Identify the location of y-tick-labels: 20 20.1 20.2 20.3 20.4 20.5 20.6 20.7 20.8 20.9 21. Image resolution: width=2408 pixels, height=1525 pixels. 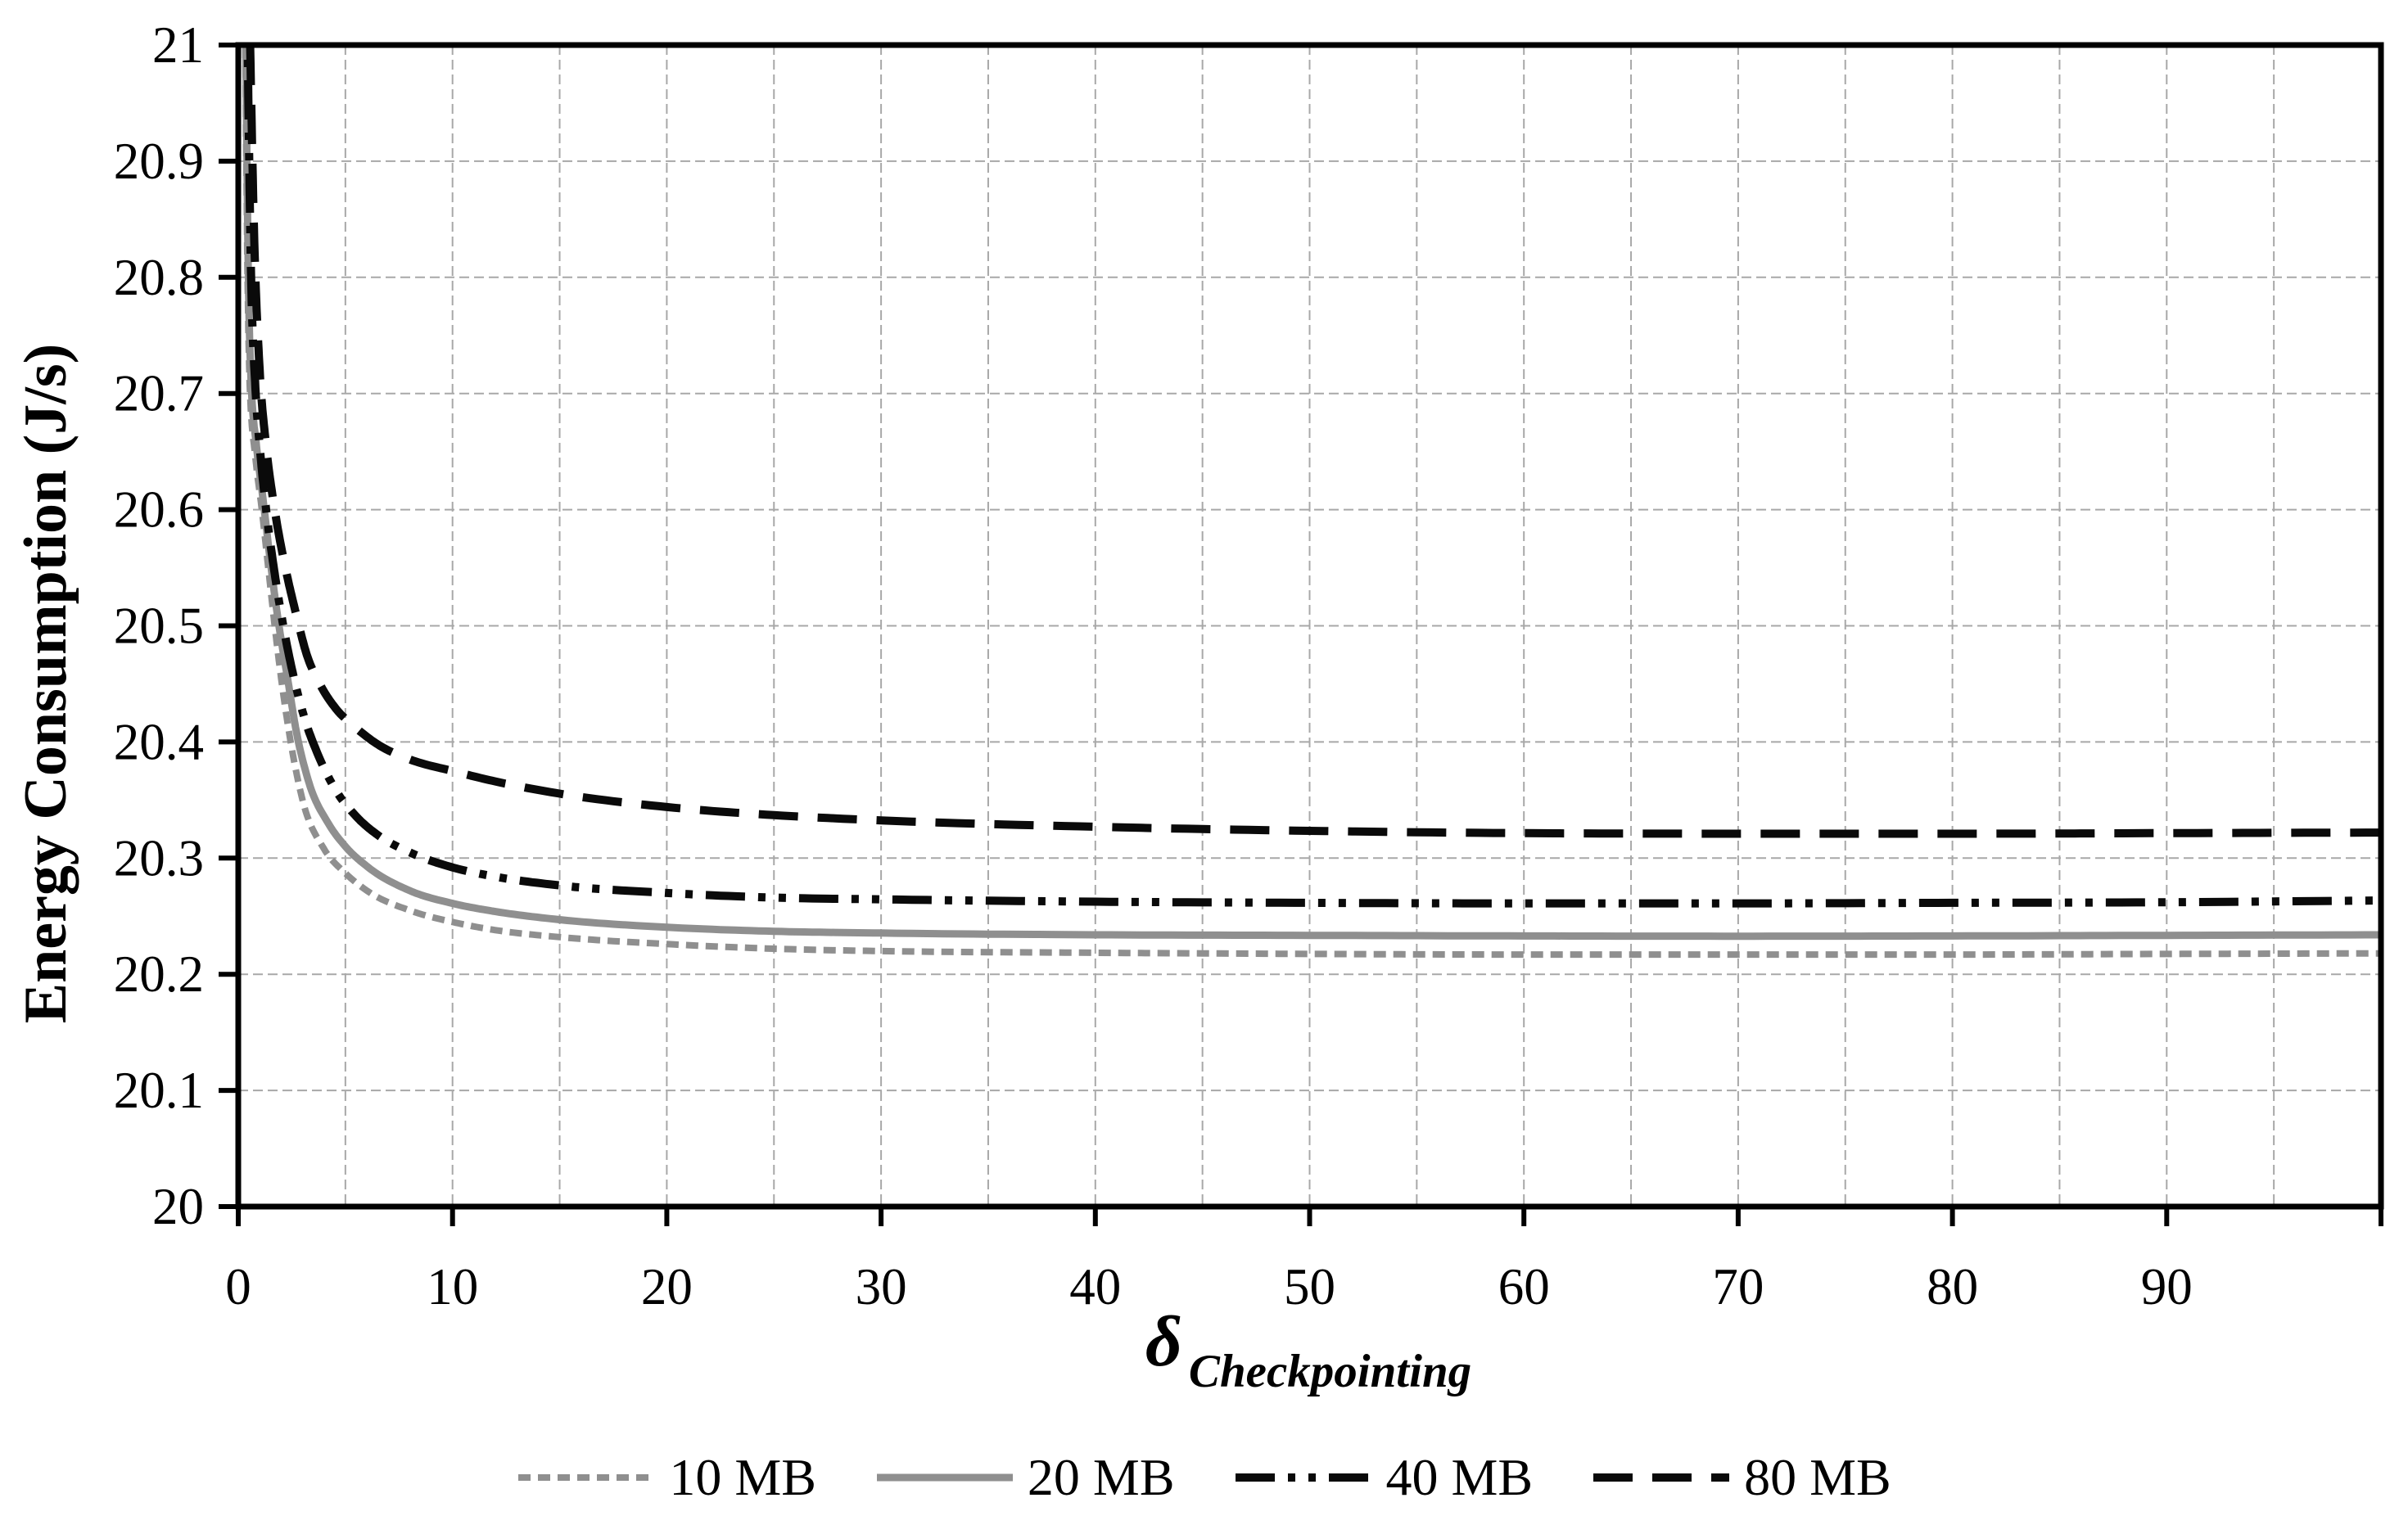
(159, 625).